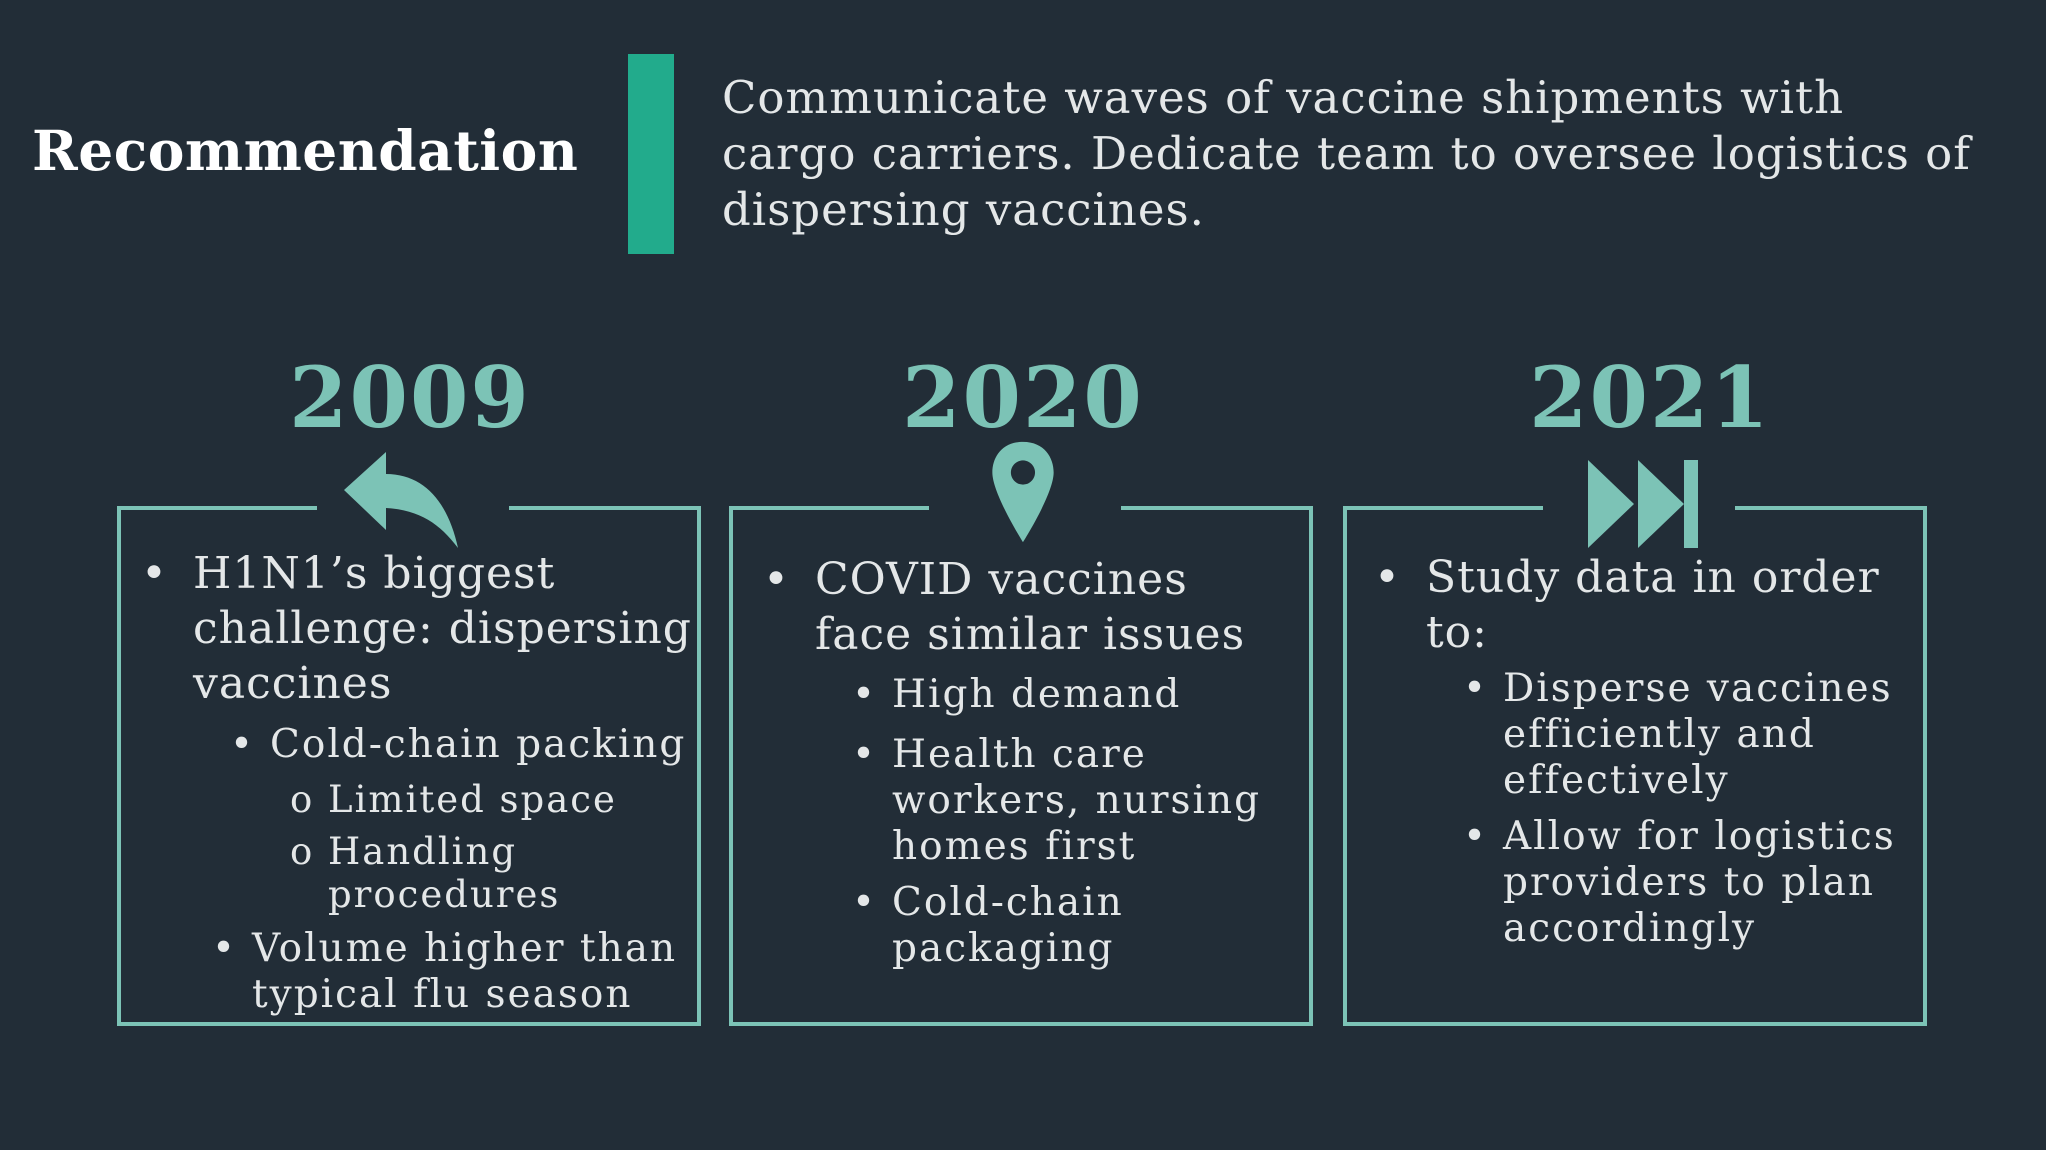 This screenshot has height=1150, width=2046. I want to click on sub-bullet-health-care: Health care workers, nursing homes first, so click(1072, 801).